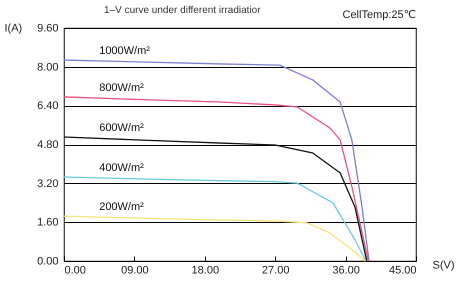 The width and height of the screenshot is (466, 290). Describe the element at coordinates (47, 28) in the screenshot. I see `y-tick-label: 9.60` at that location.